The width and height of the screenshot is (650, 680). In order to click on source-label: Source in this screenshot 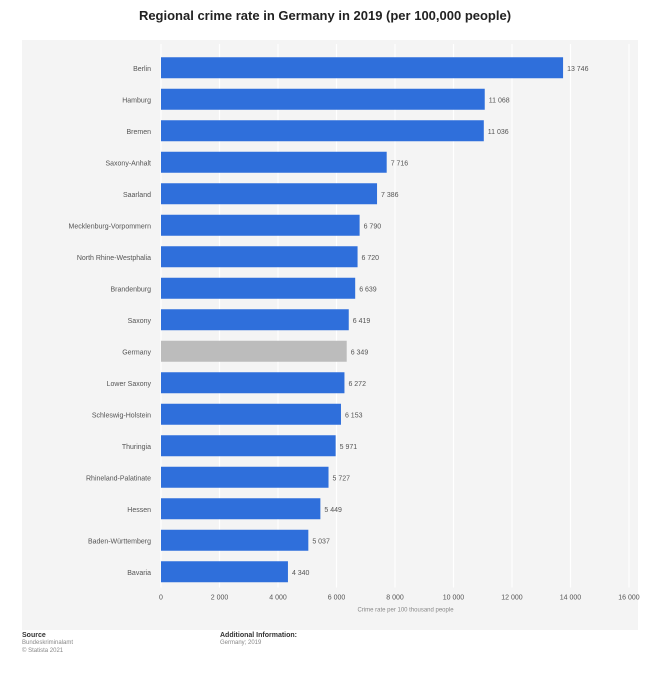, I will do `click(34, 635)`.